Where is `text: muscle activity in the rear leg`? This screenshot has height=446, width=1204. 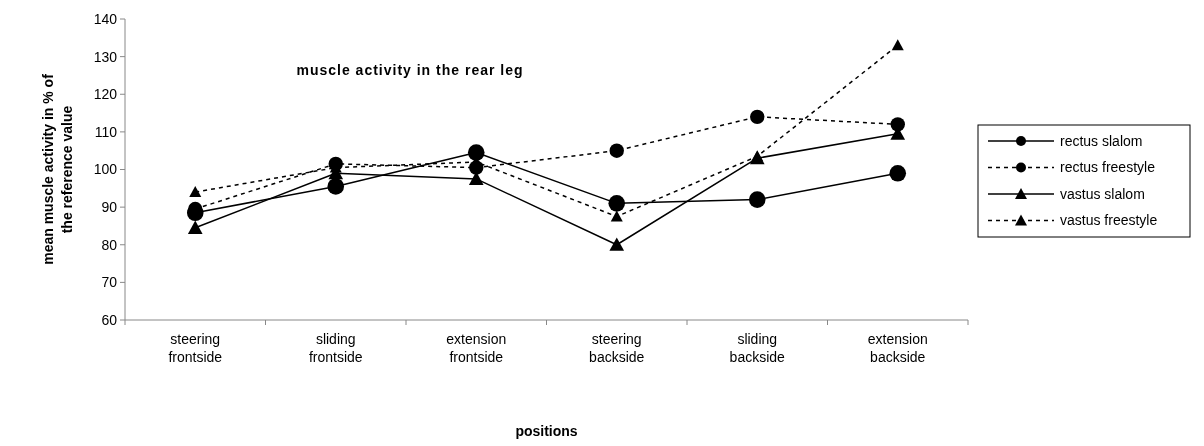
text: muscle activity in the rear leg is located at coordinates (410, 70).